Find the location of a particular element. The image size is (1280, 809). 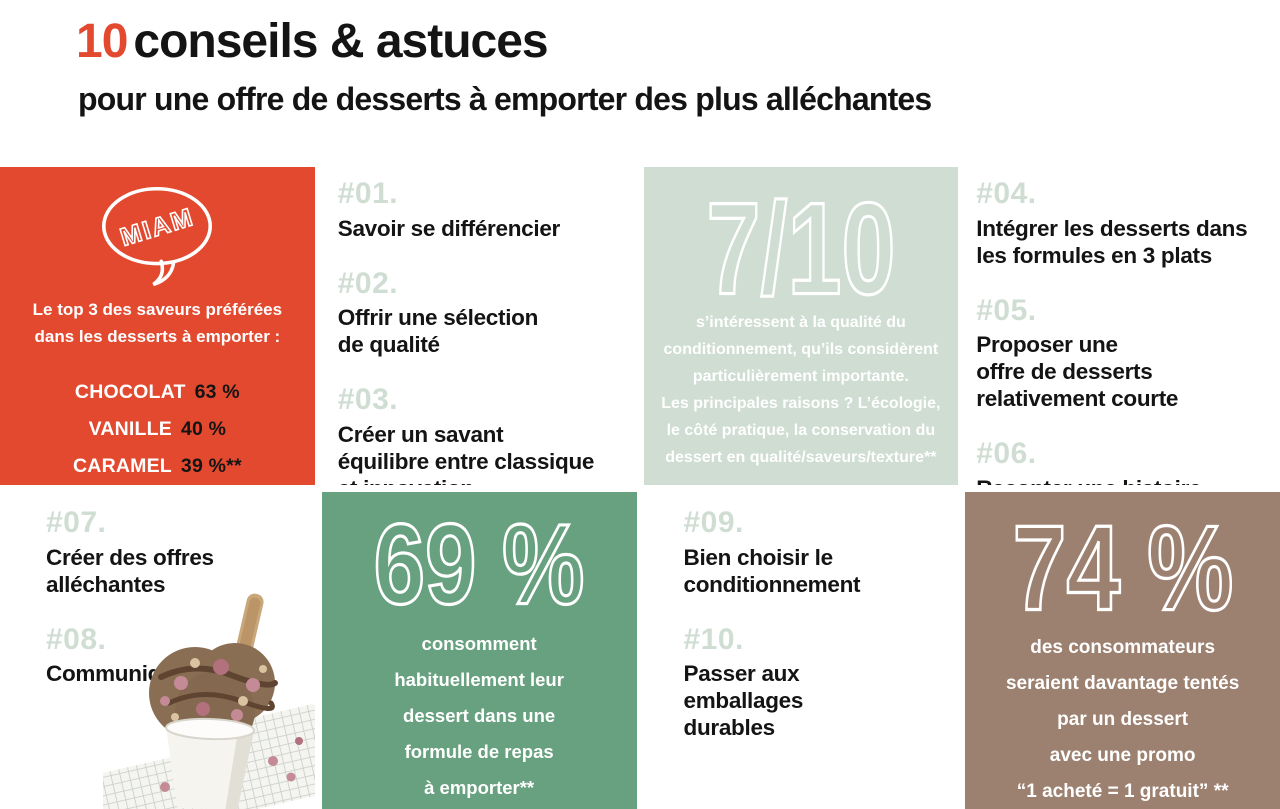

tip-title: Raconter une histoire is located at coordinates (1126, 480).